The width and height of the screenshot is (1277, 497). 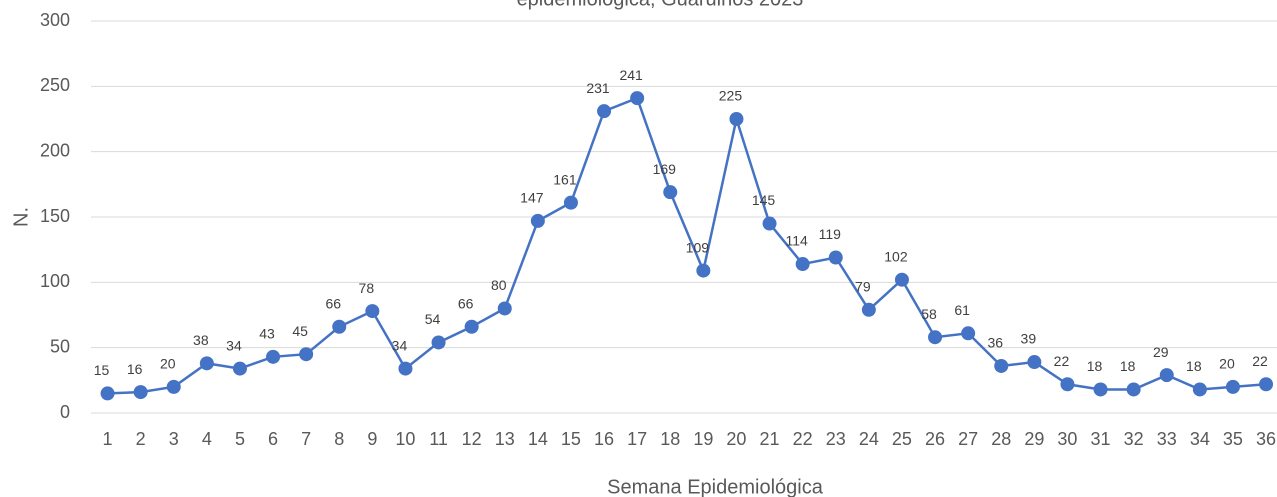 I want to click on y-tick-label: 250, so click(x=55, y=85).